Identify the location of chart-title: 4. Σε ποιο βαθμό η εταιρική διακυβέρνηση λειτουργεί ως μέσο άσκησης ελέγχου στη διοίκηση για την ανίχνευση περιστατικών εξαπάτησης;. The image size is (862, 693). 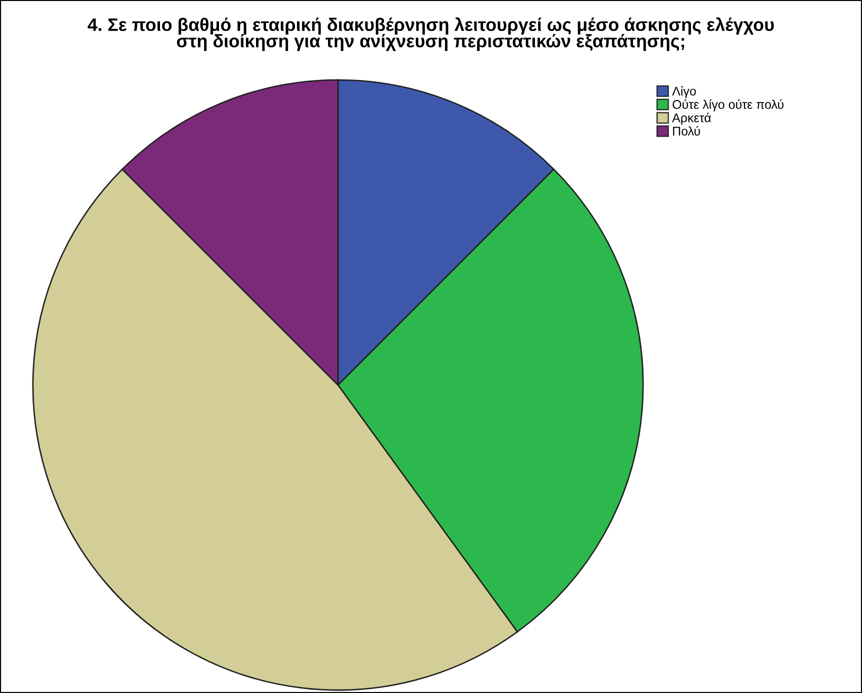
(431, 34).